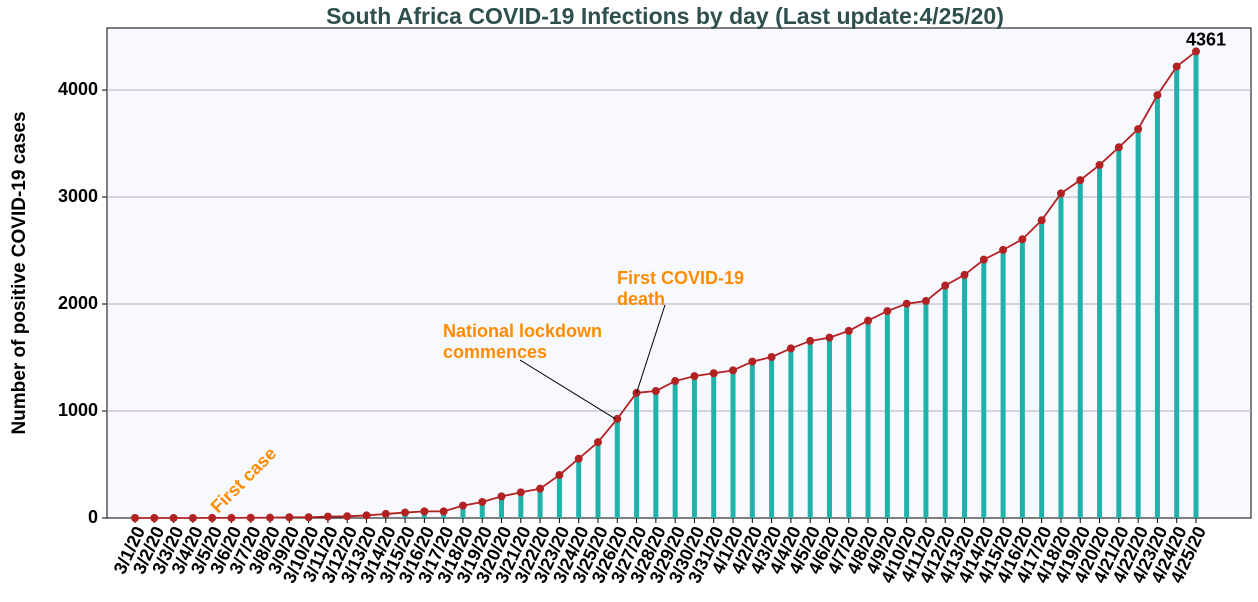  I want to click on y-tick-label: 1000, so click(78, 410).